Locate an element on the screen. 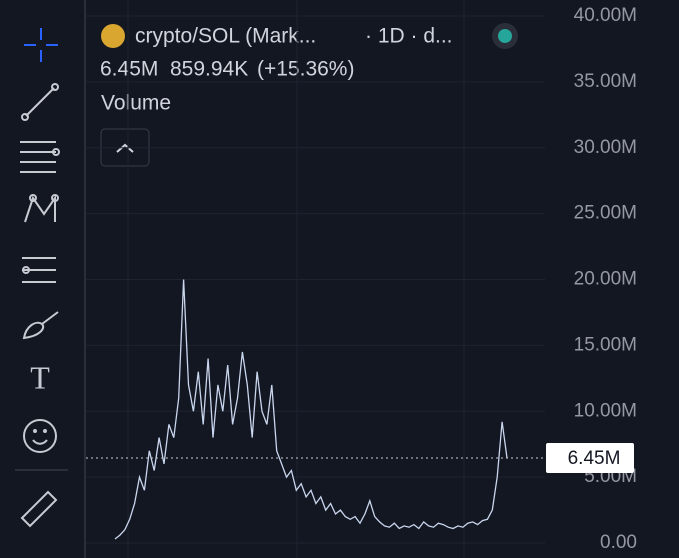  last-value-badge is located at coordinates (590, 458).